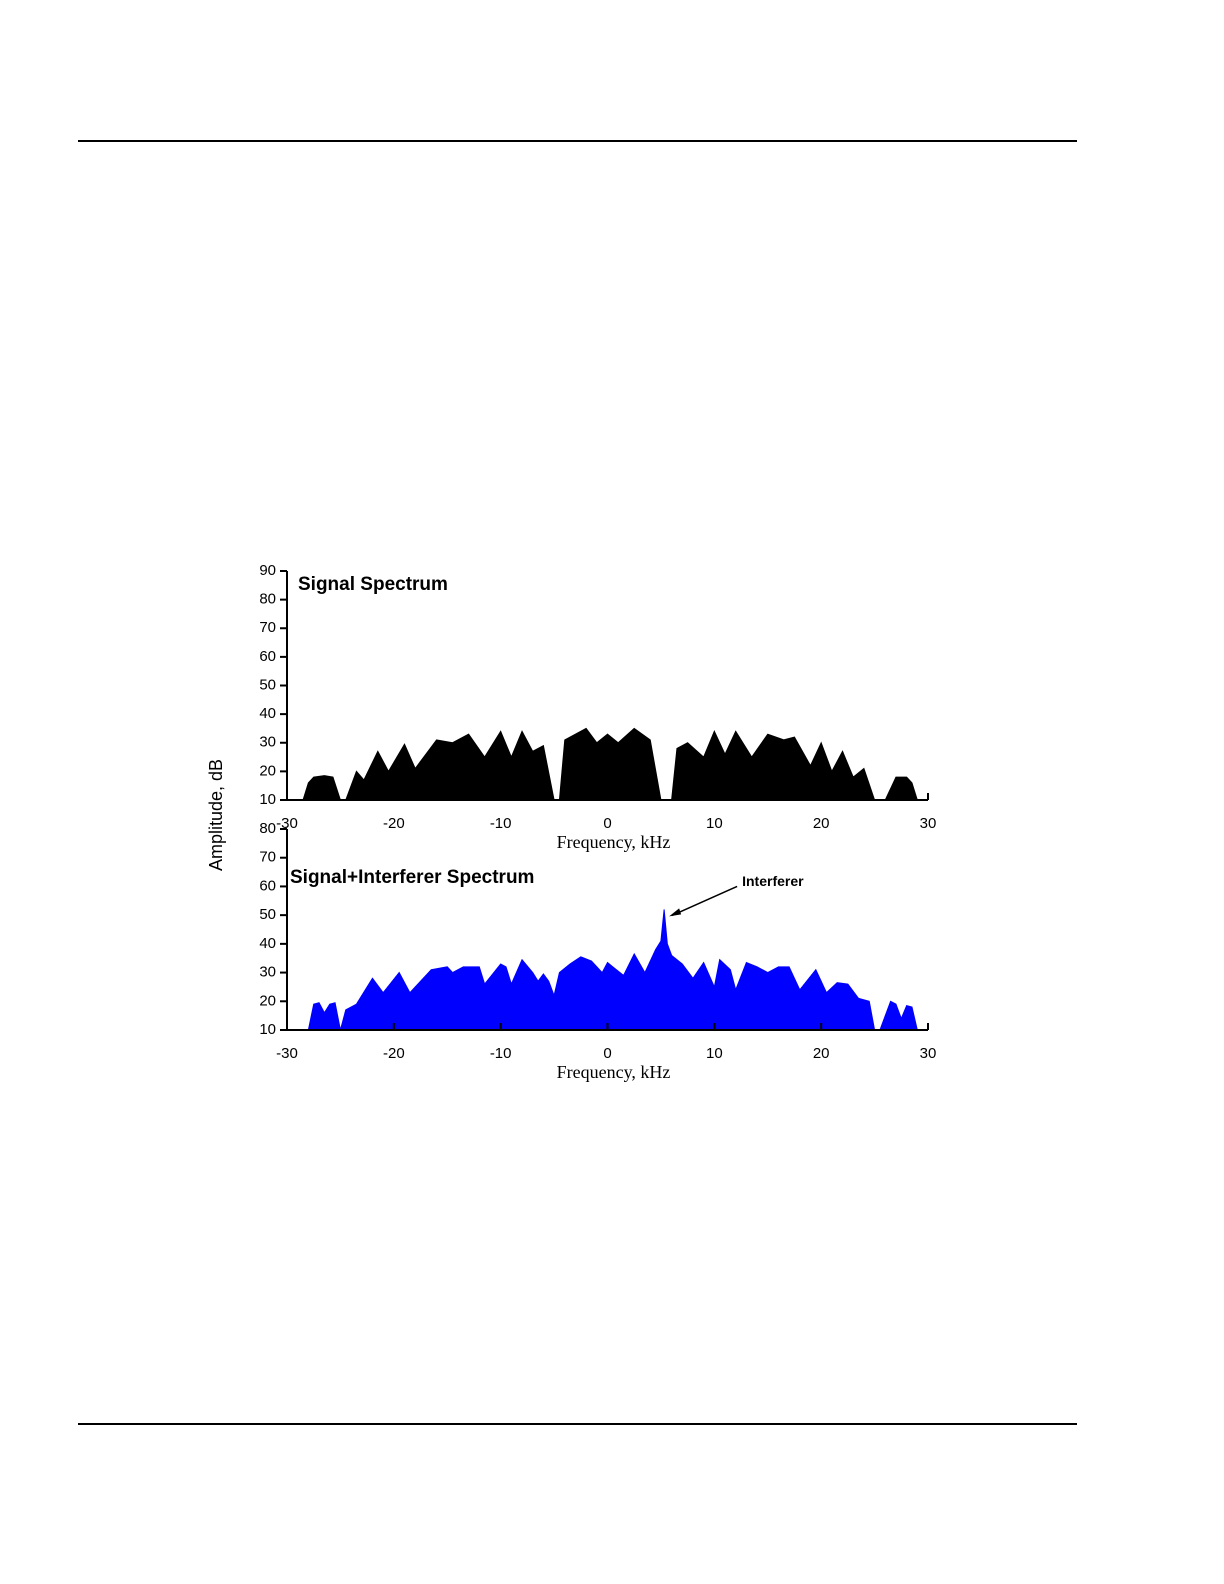 This screenshot has width=1224, height=1584. Describe the element at coordinates (412, 877) in the screenshot. I see `chart-title: Signal+Interferer Spectrum` at that location.